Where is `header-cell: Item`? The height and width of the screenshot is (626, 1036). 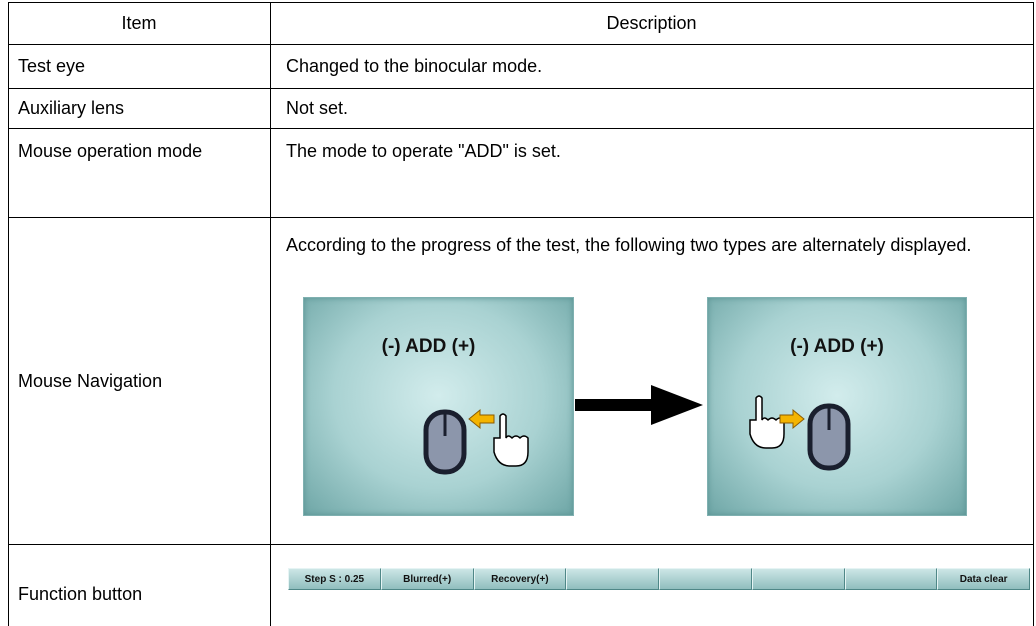 header-cell: Item is located at coordinates (139, 23).